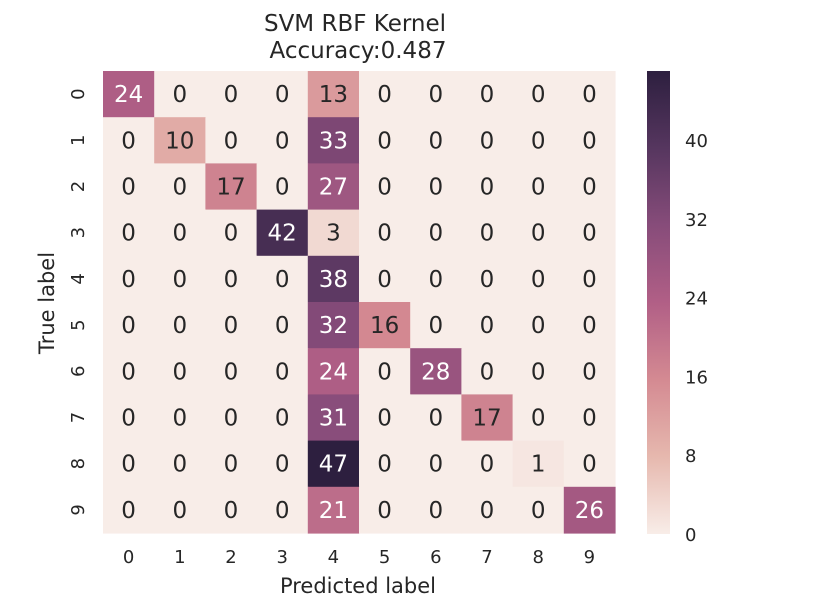 This screenshot has height=600, width=825. I want to click on cell-value-label: 3, so click(333, 234).